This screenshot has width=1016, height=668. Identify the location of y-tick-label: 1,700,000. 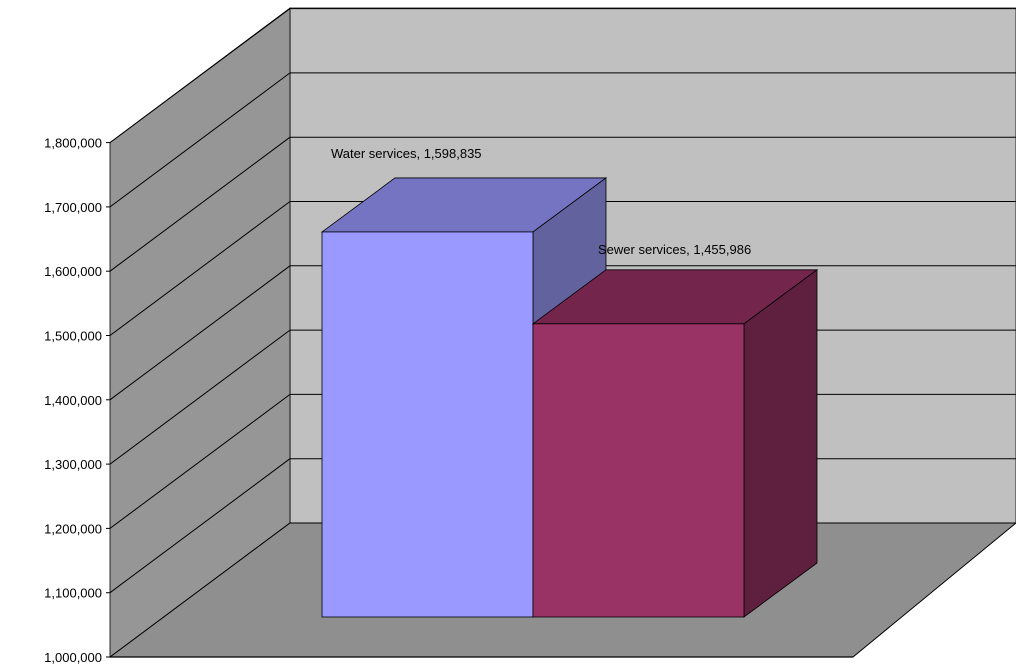
(73, 207).